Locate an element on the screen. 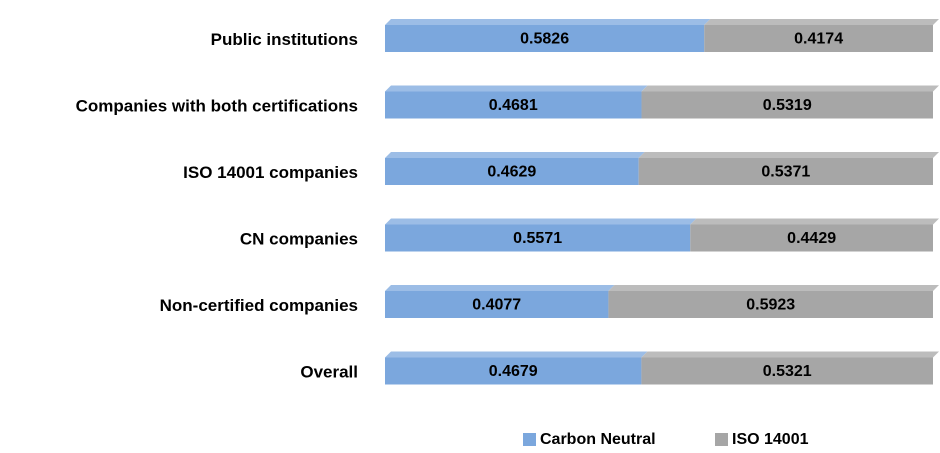 The image size is (940, 453). data-label: 0.4429 is located at coordinates (811, 238).